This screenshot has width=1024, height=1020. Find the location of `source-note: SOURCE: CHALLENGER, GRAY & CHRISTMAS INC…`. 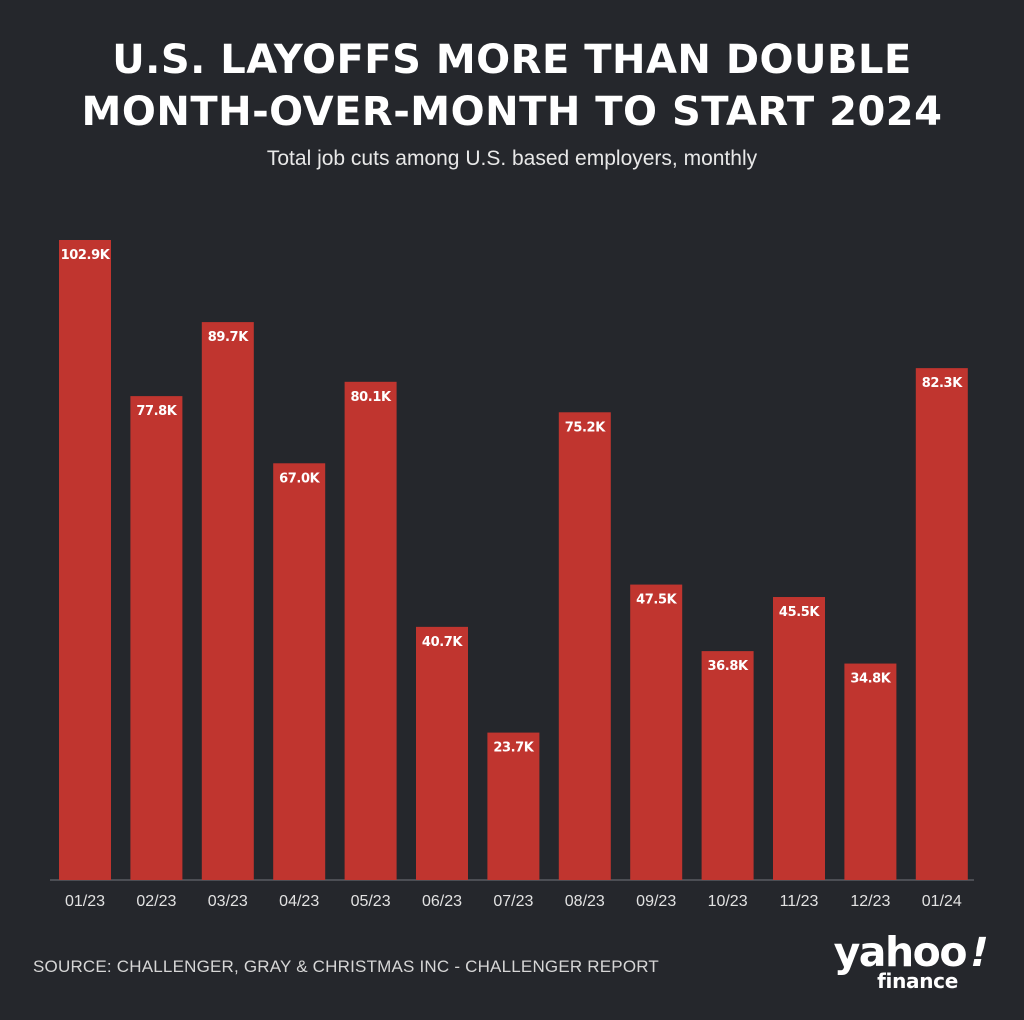

source-note: SOURCE: CHALLENGER, GRAY & CHRISTMAS INC… is located at coordinates (346, 966).